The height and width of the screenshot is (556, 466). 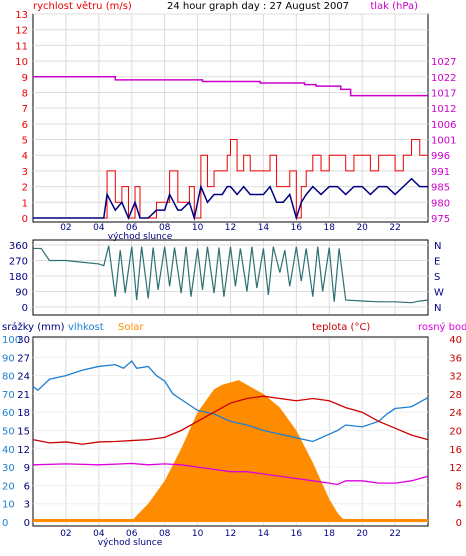 What do you see at coordinates (140, 237) in the screenshot?
I see `sunrise-label: východ slunce` at bounding box center [140, 237].